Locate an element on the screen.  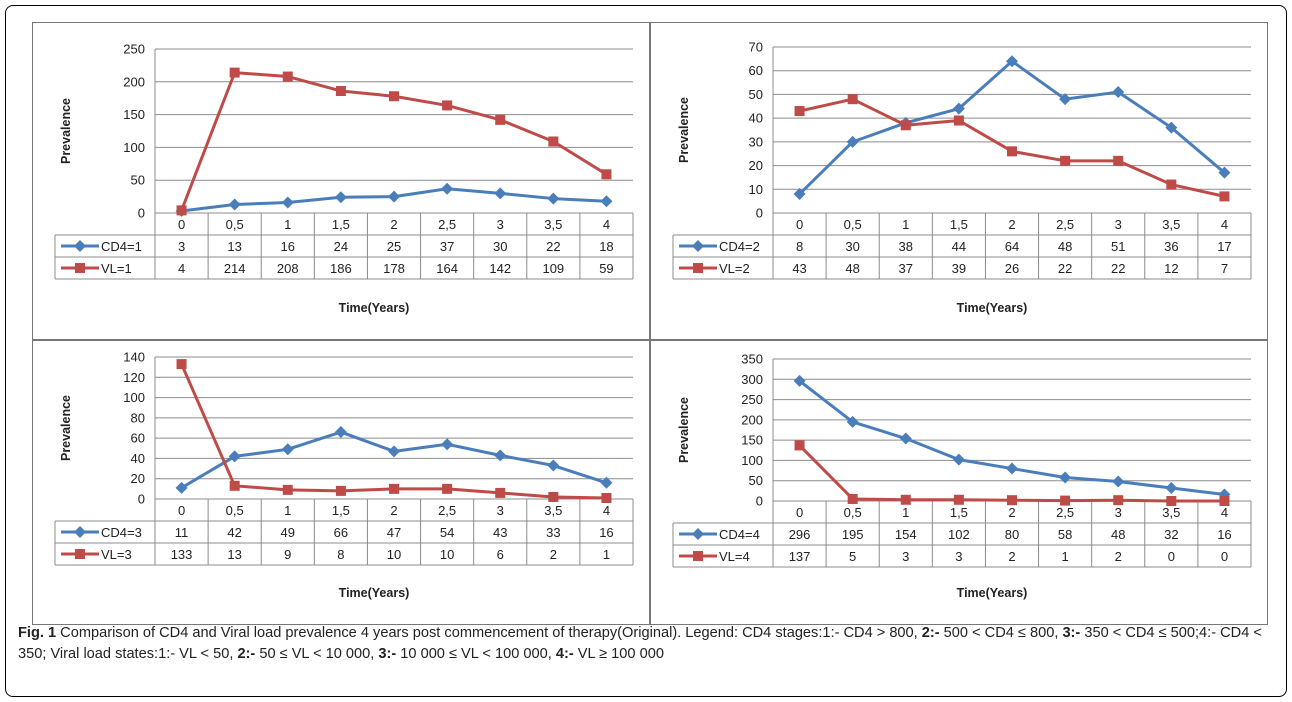
data-table-cell: 38 is located at coordinates (906, 246).